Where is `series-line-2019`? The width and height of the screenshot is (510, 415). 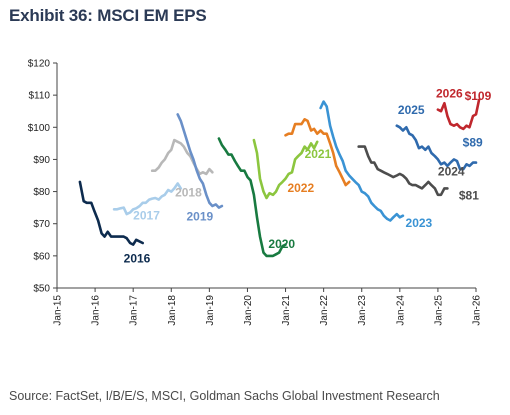 series-line-2019 is located at coordinates (200, 161).